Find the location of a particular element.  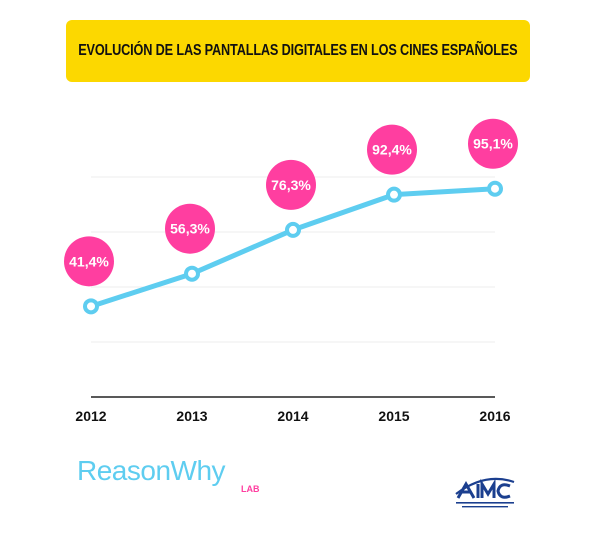

data-label: 56,3% is located at coordinates (190, 228).